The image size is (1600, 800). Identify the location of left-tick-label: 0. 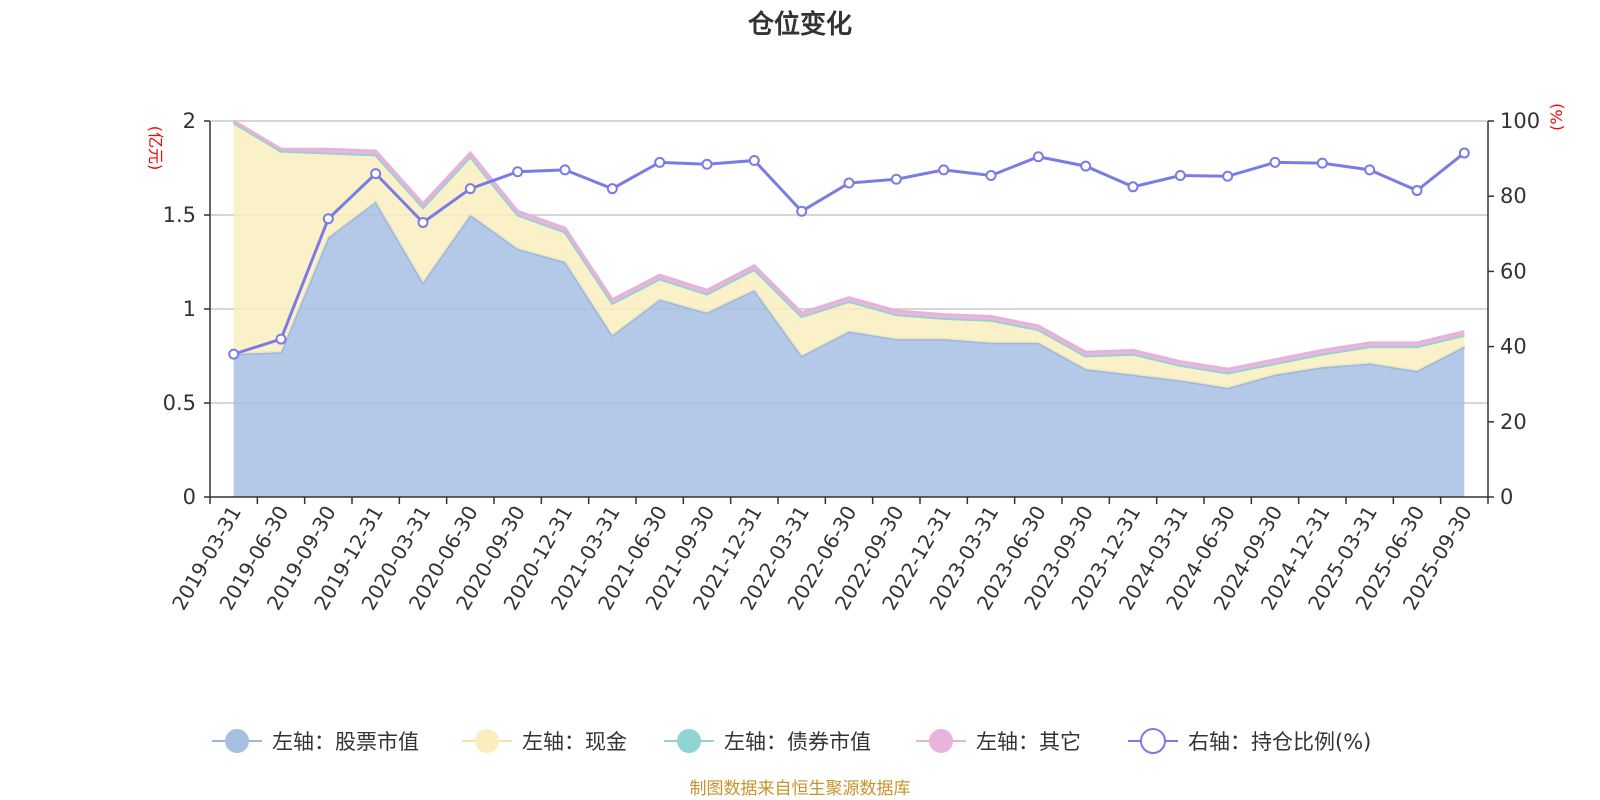
(189, 497).